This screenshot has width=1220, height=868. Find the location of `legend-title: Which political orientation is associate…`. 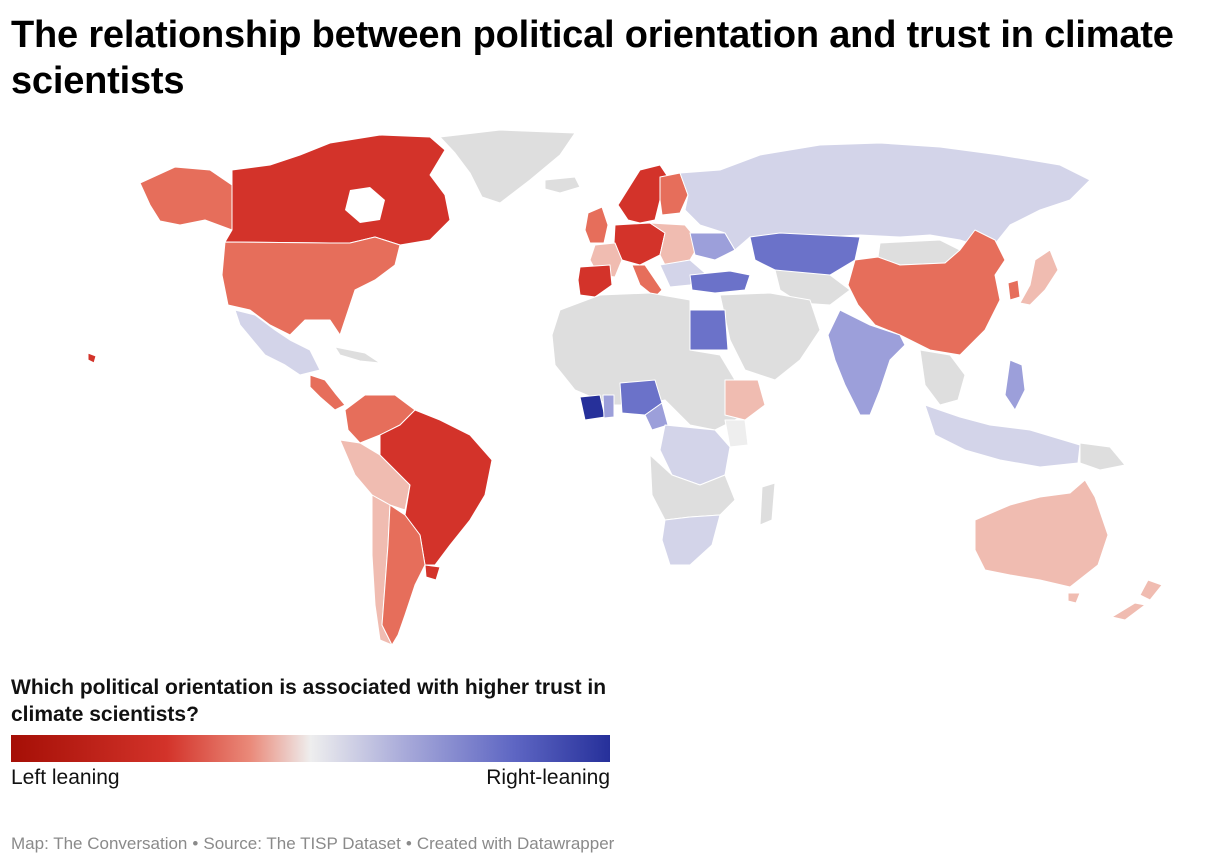

legend-title: Which political orientation is associate… is located at coordinates (309, 701).